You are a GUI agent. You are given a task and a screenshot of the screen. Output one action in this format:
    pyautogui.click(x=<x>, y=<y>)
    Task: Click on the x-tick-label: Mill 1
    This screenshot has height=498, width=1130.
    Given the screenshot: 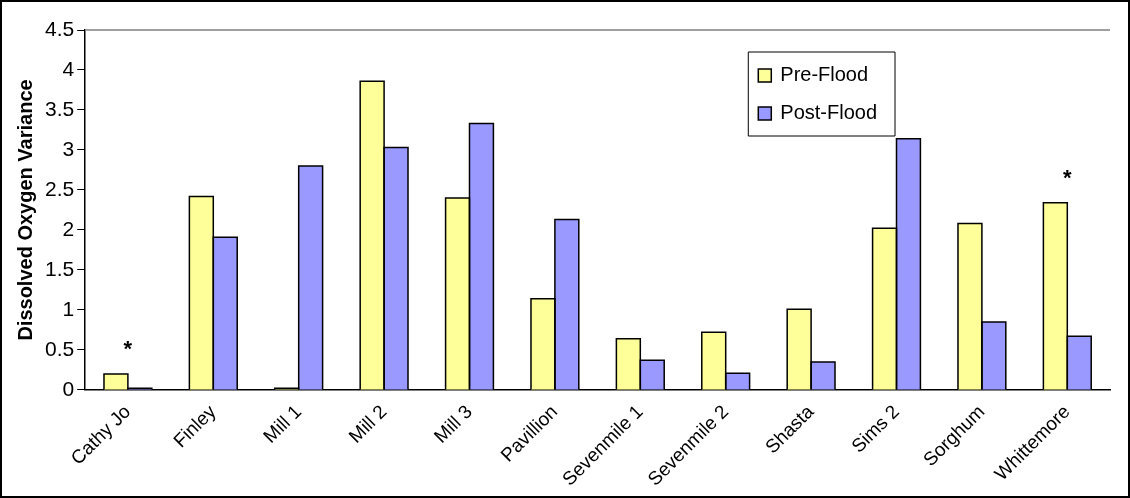 What is the action you would take?
    pyautogui.click(x=282, y=423)
    